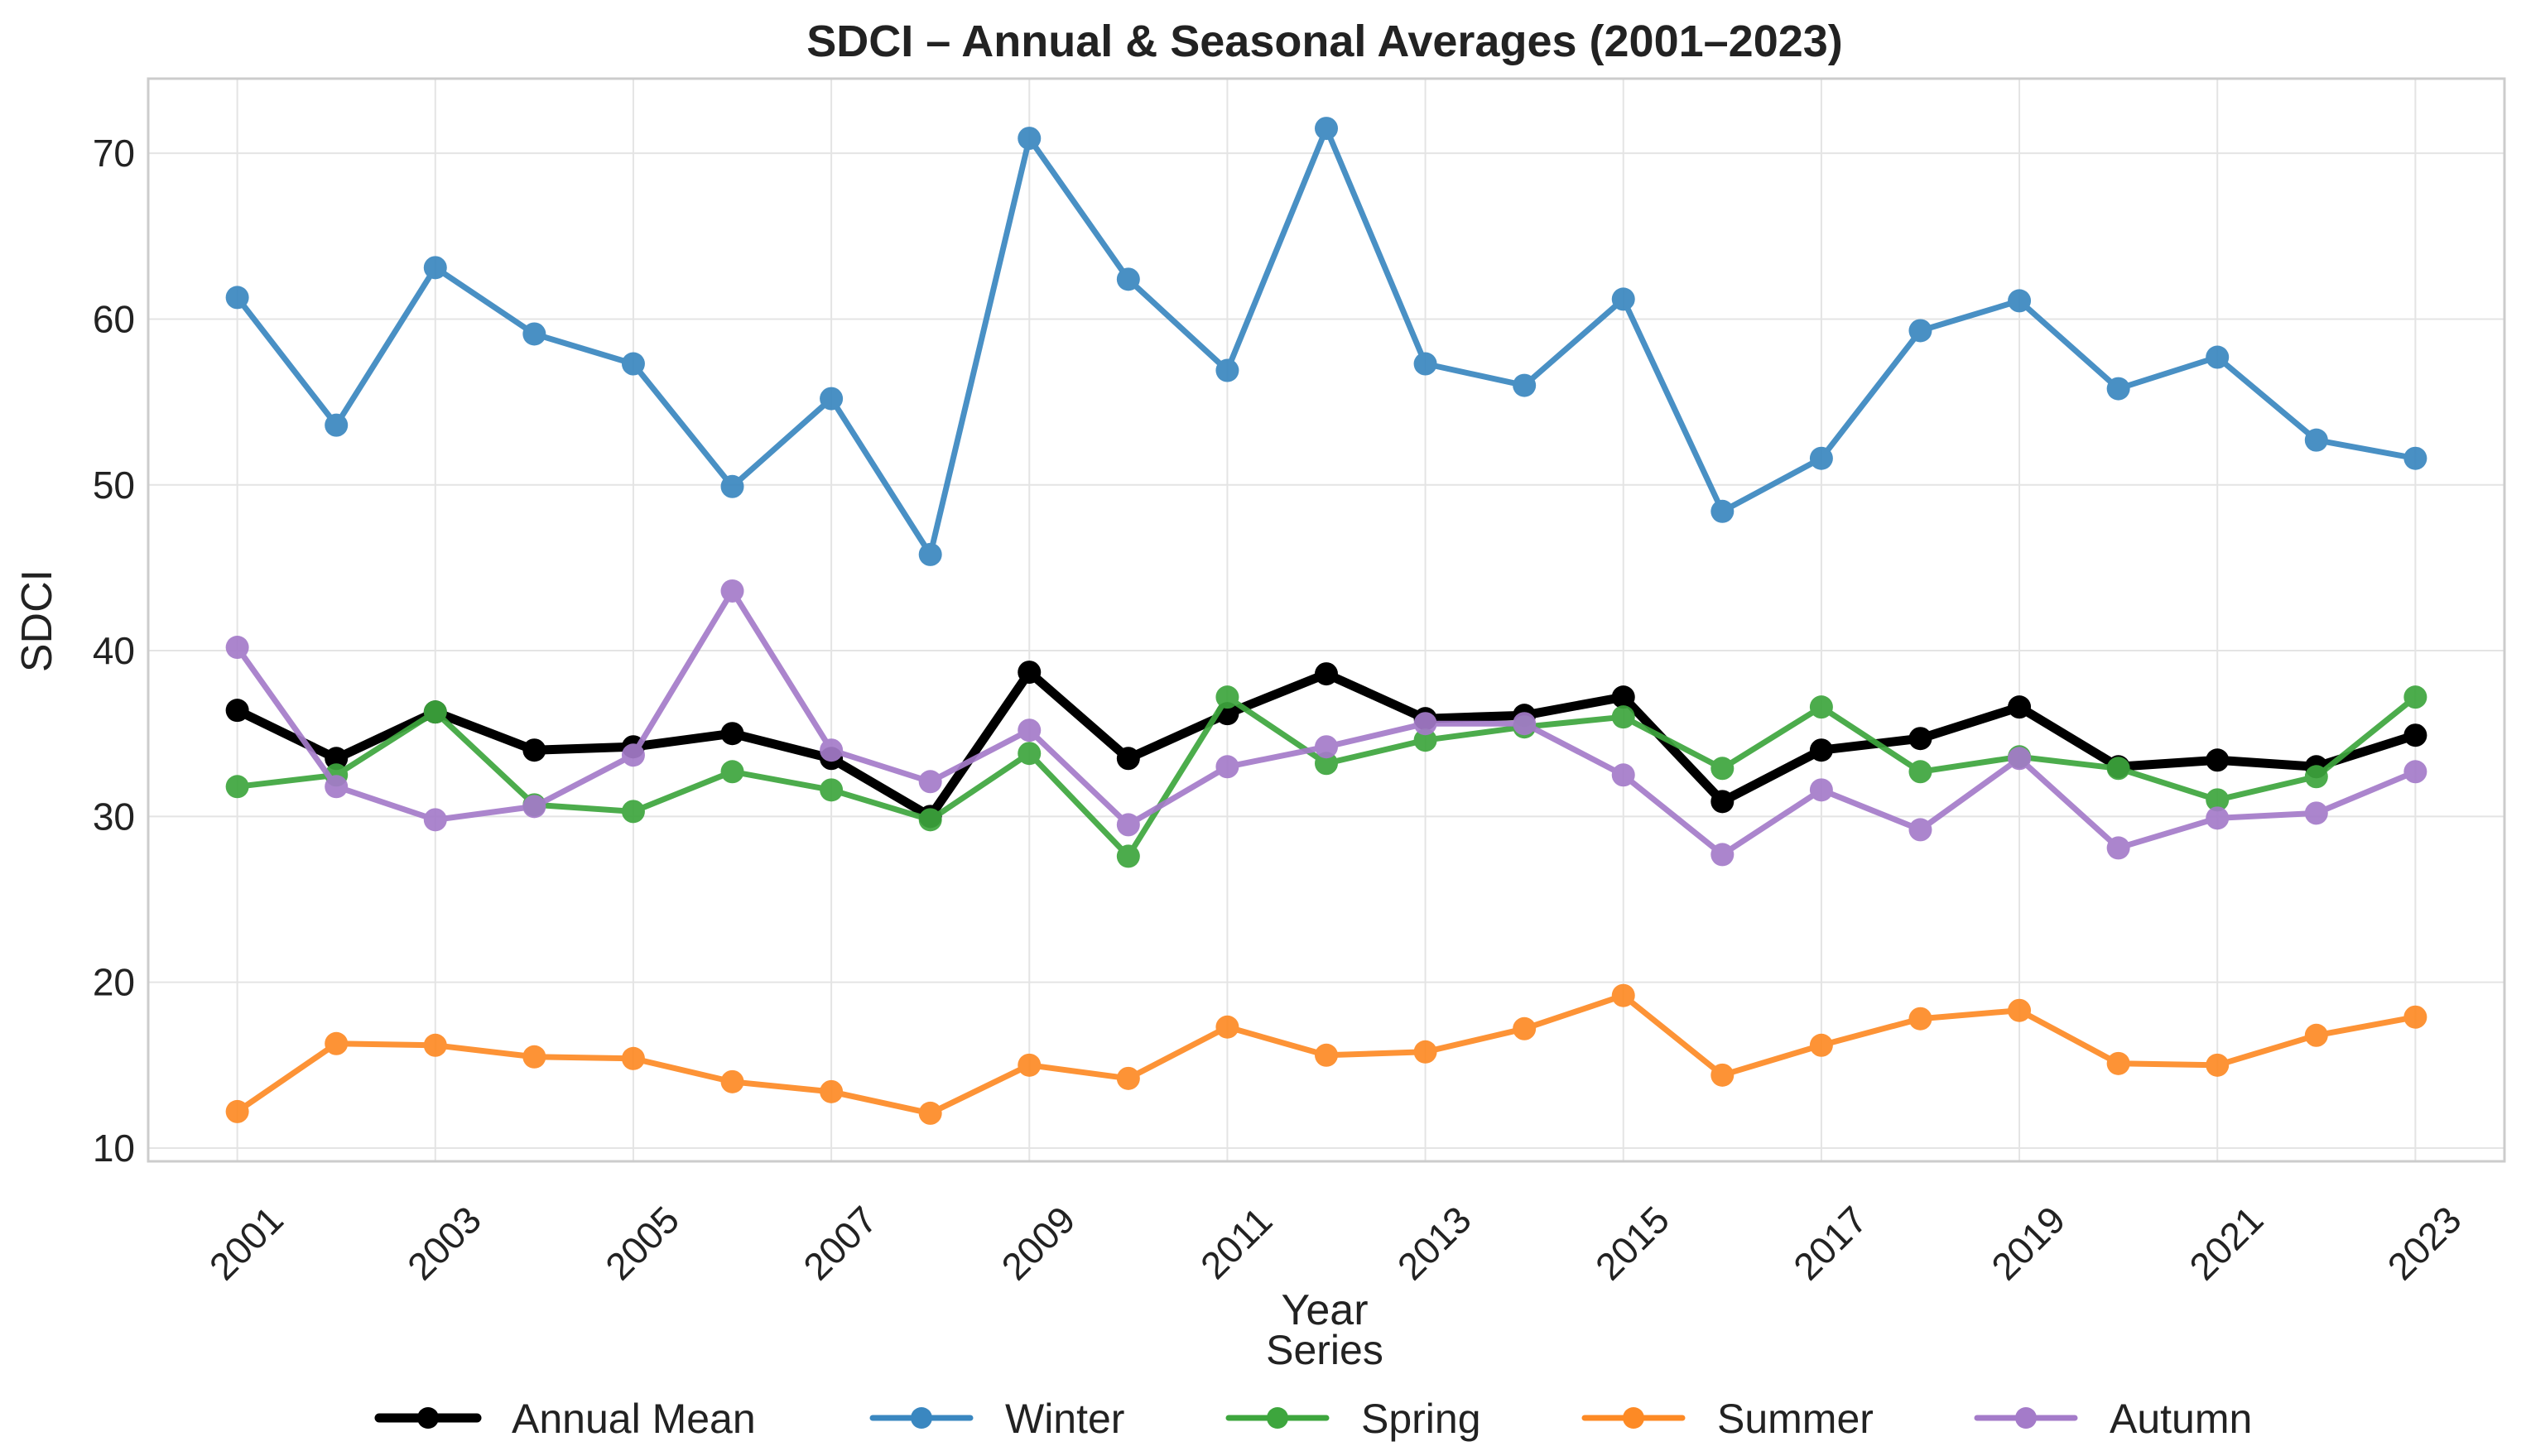  Describe the element at coordinates (1038, 1243) in the screenshot. I see `x-tick-label: 2009` at that location.